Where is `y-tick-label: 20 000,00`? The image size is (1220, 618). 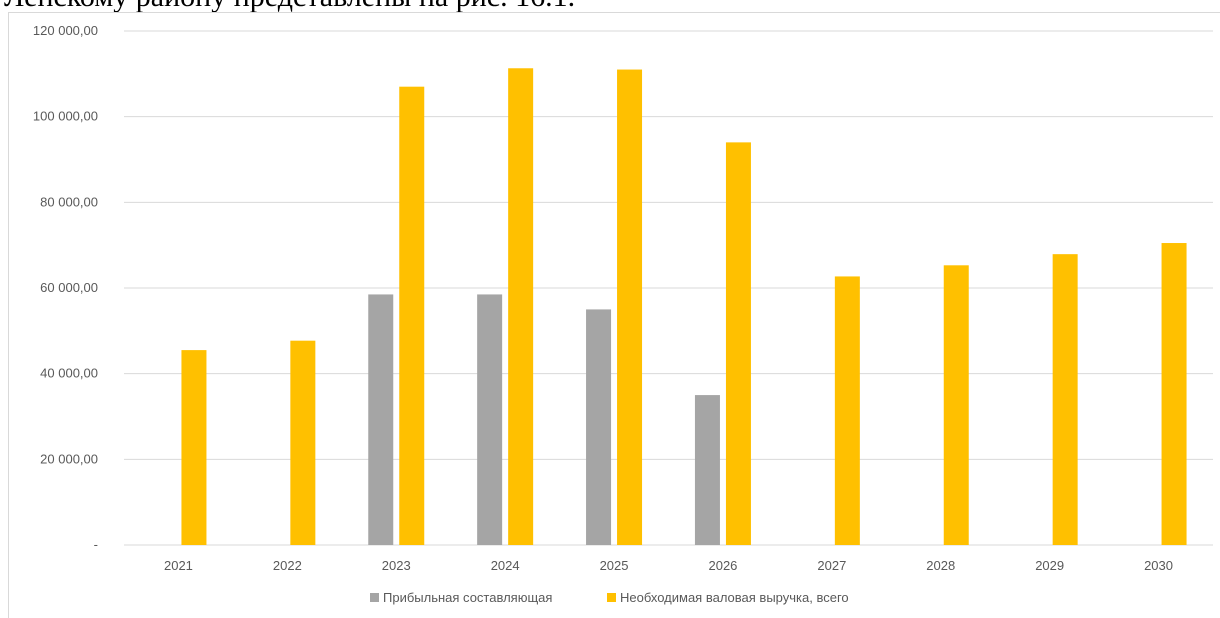
y-tick-label: 20 000,00 is located at coordinates (69, 458).